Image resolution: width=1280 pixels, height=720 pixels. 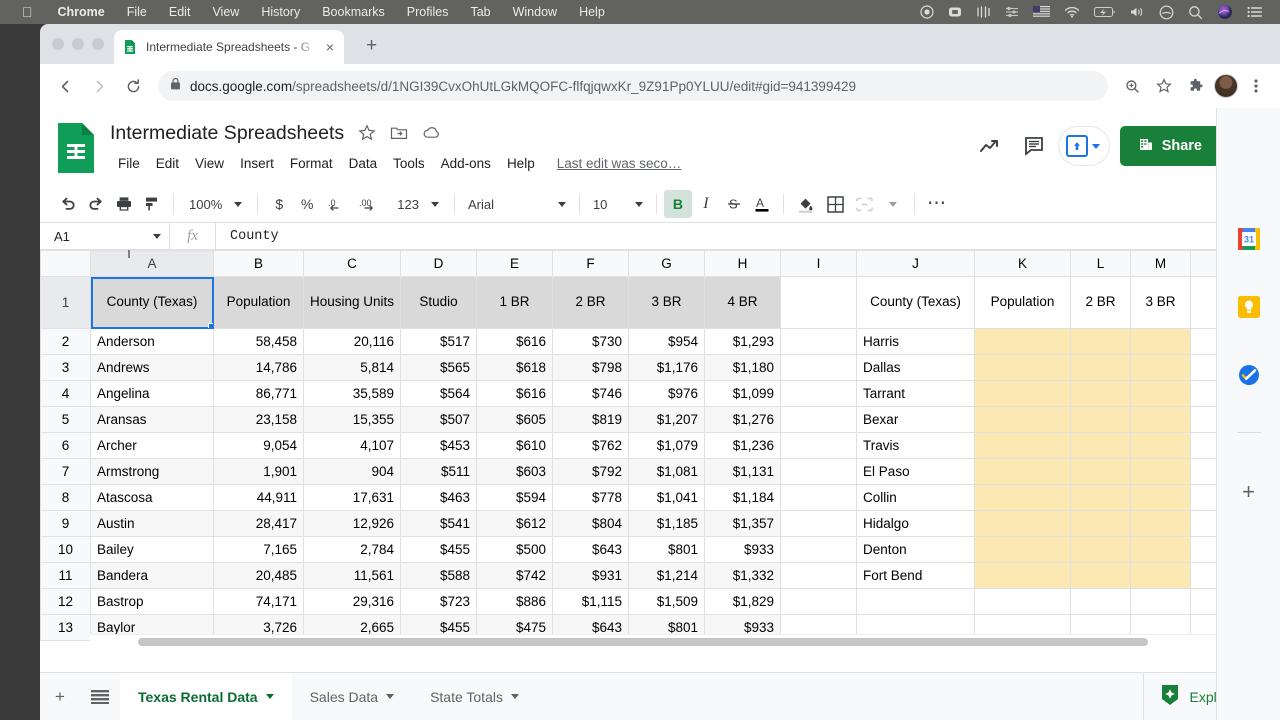 I want to click on column-header-L: L, so click(x=1101, y=263).